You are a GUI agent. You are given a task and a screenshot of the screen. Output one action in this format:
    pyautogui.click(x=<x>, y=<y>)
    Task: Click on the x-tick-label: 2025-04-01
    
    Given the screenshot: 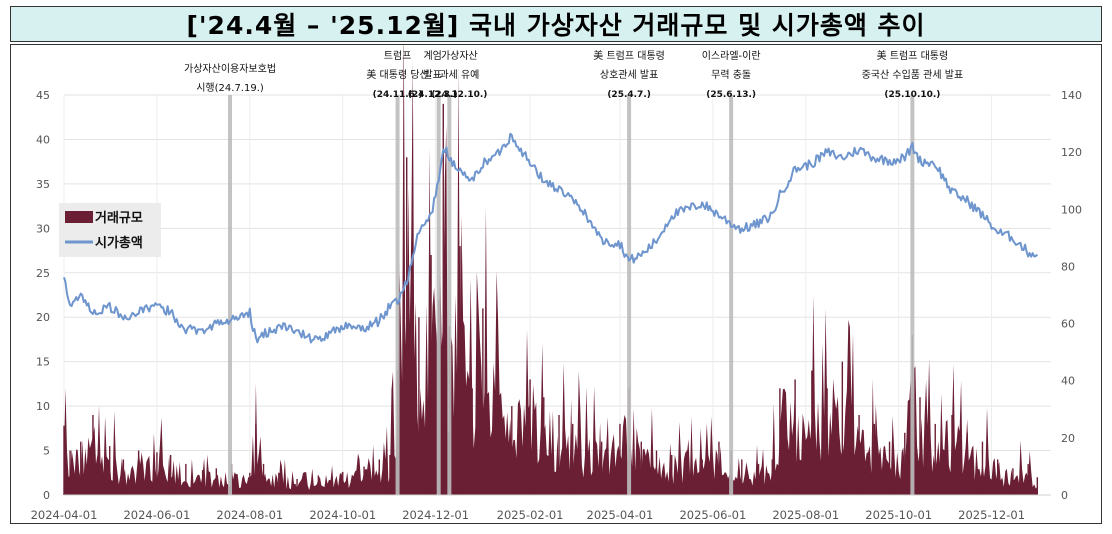 What is the action you would take?
    pyautogui.click(x=620, y=515)
    